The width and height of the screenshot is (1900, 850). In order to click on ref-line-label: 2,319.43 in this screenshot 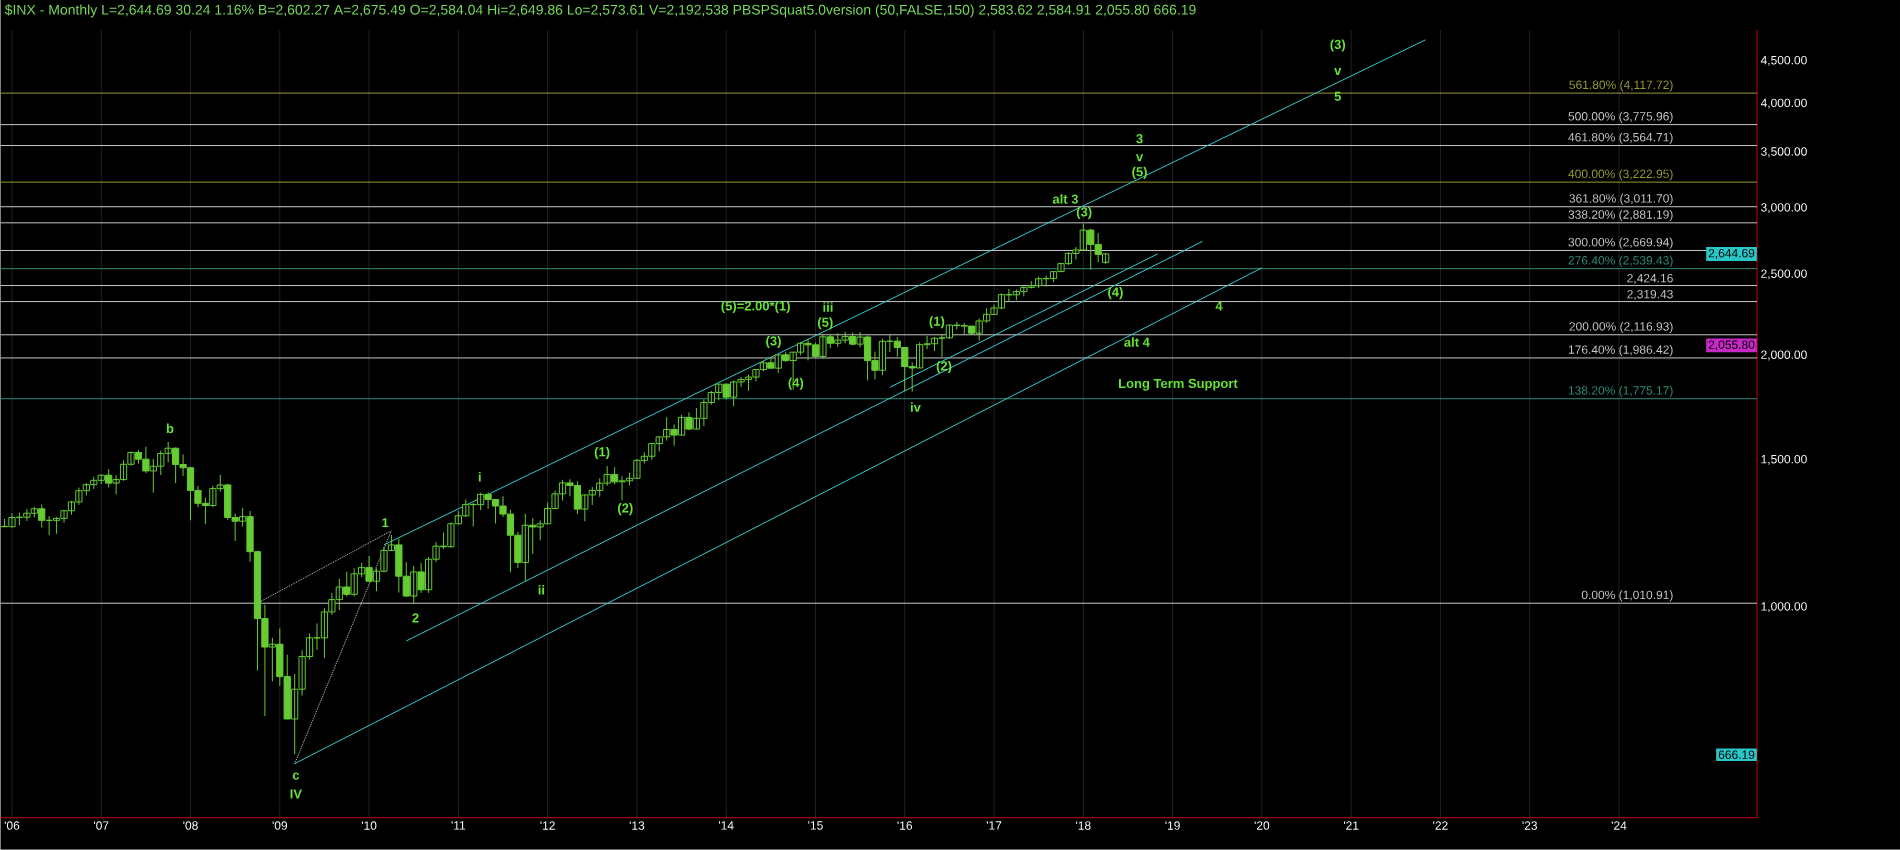, I will do `click(1650, 295)`.